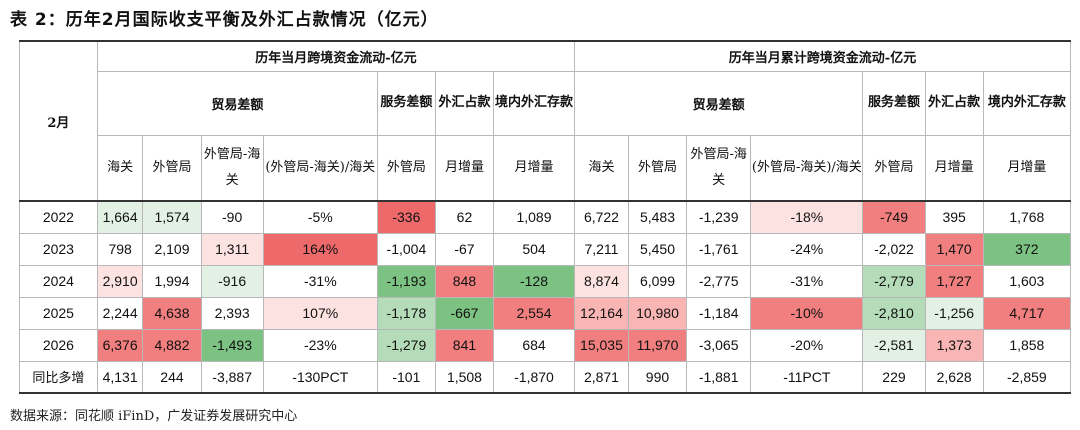 Image resolution: width=1080 pixels, height=430 pixels. Describe the element at coordinates (807, 249) in the screenshot. I see `data-cell: -24%` at that location.